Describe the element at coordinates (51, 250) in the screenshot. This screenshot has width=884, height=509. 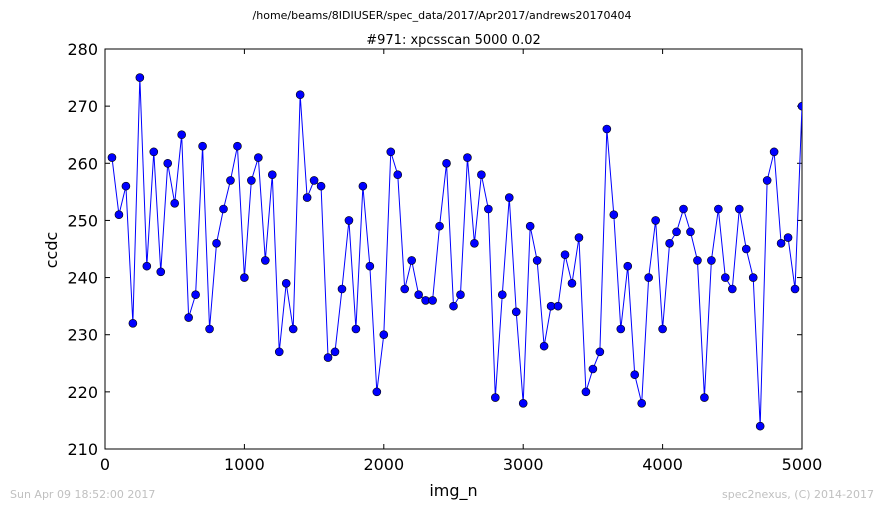
I see `y-axis-label: ccdc` at that location.